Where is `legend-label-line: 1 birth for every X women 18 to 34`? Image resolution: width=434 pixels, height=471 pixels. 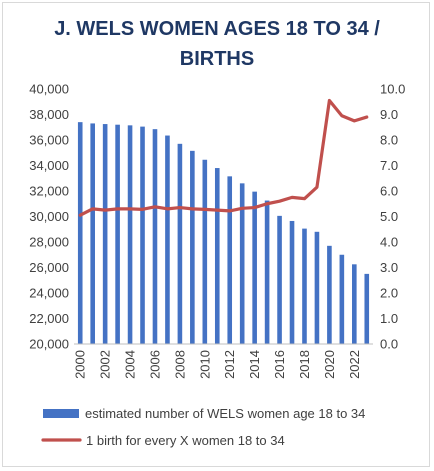
legend-label-line: 1 birth for every X women 18 to 34 is located at coordinates (185, 440).